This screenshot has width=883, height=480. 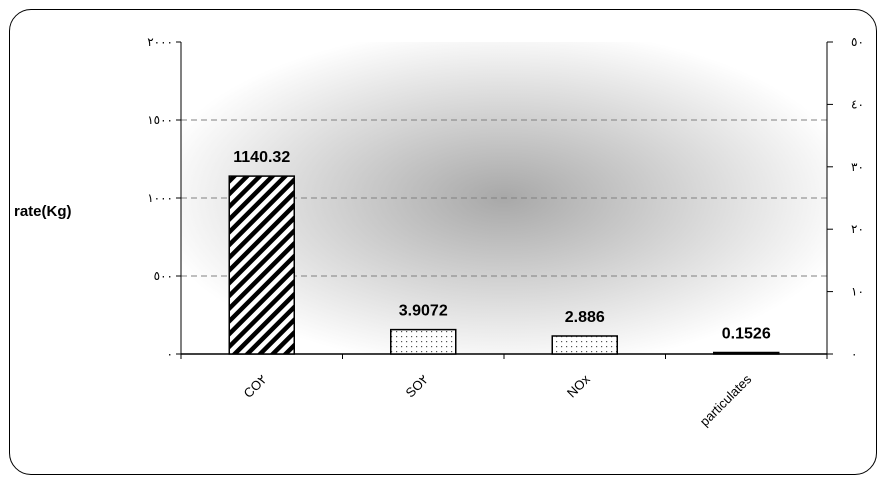 What do you see at coordinates (417, 386) in the screenshot?
I see `category-label: SO٢` at bounding box center [417, 386].